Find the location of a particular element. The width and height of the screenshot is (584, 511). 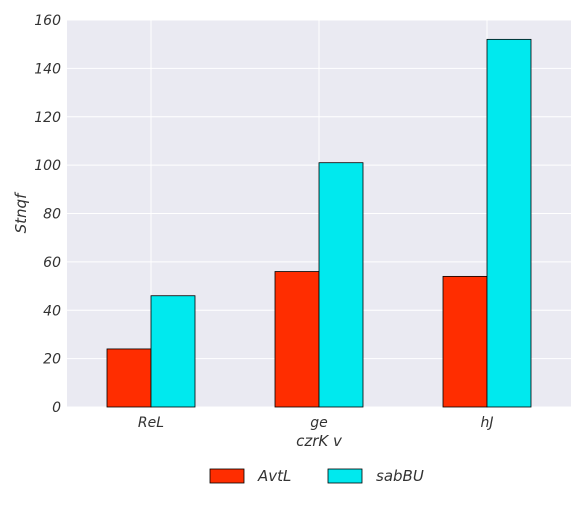

bar-sabBU-ge is located at coordinates (341, 285).